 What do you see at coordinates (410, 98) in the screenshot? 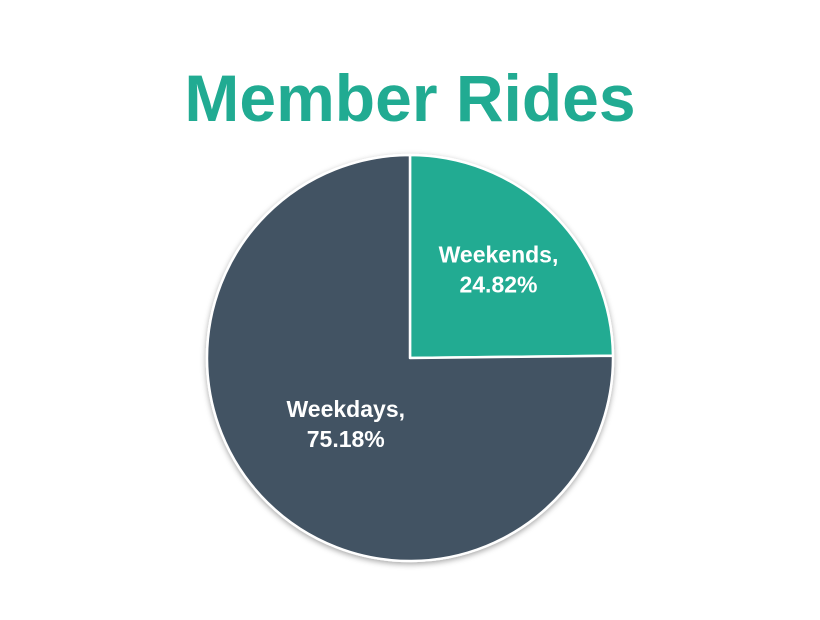
I see `chart-title: Member Rides` at bounding box center [410, 98].